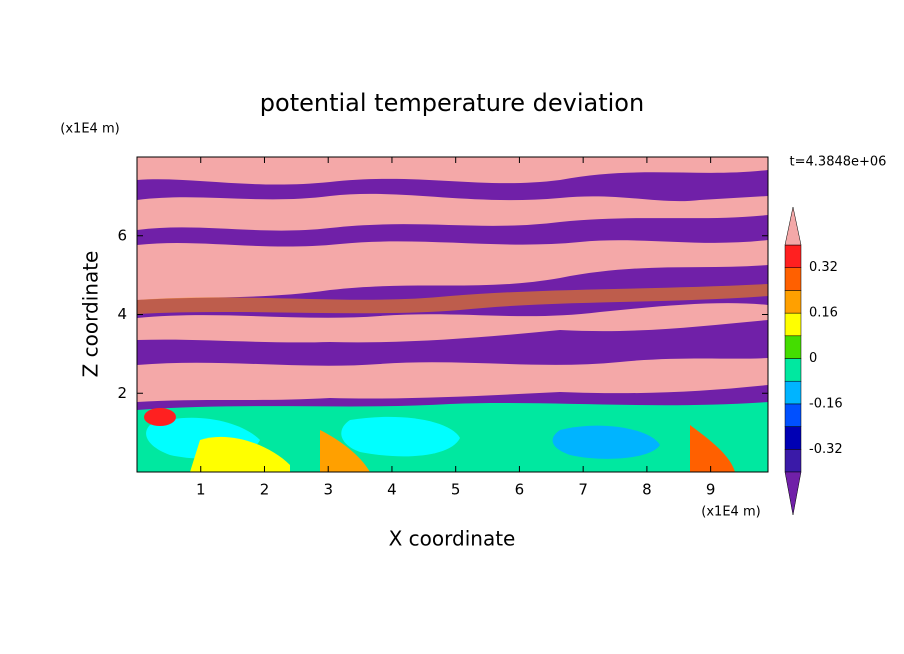 This screenshot has width=904, height=654. Describe the element at coordinates (793, 226) in the screenshot. I see `colorbar-over` at that location.